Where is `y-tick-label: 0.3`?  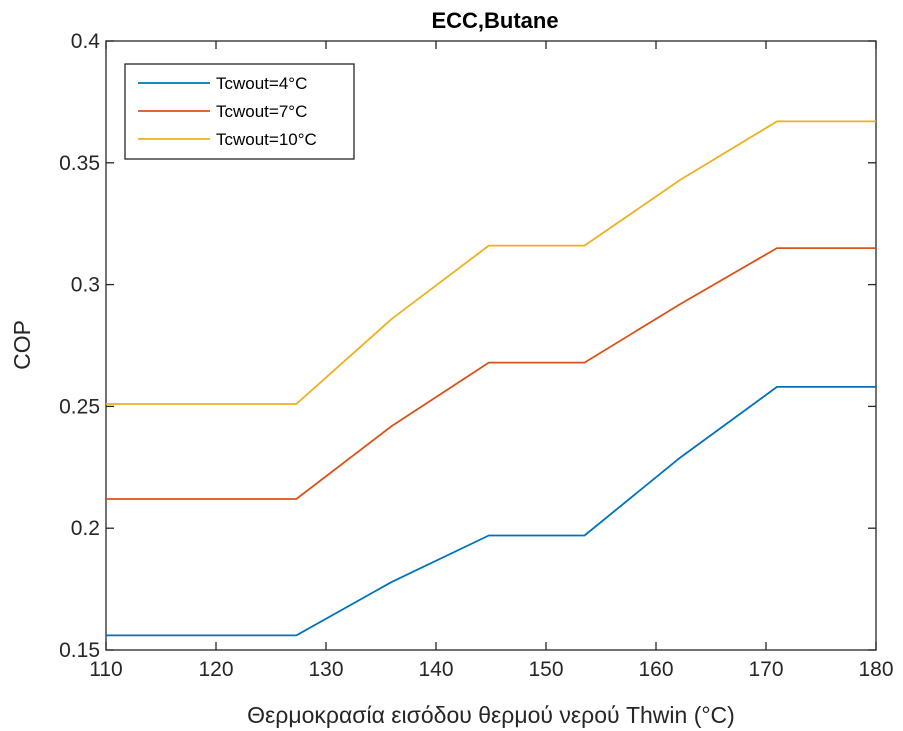
y-tick-label: 0.3 is located at coordinates (85, 285).